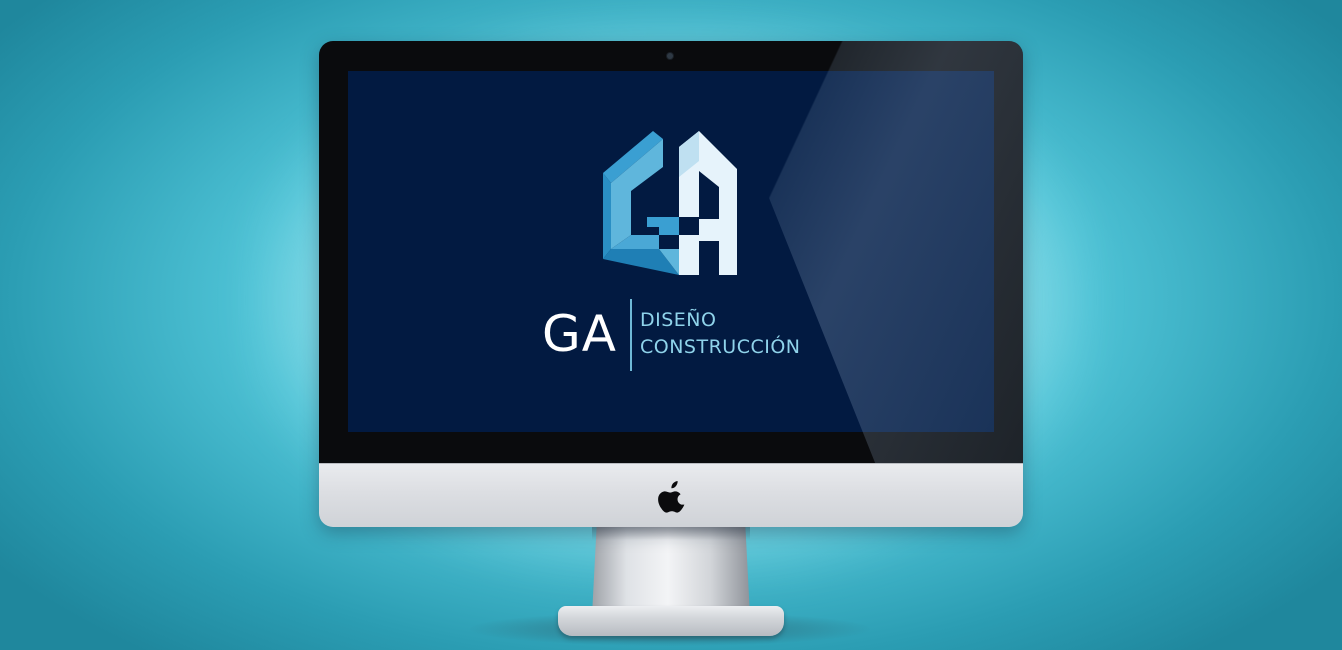 This screenshot has height=650, width=1342. What do you see at coordinates (670, 56) in the screenshot?
I see `webcam-icon` at bounding box center [670, 56].